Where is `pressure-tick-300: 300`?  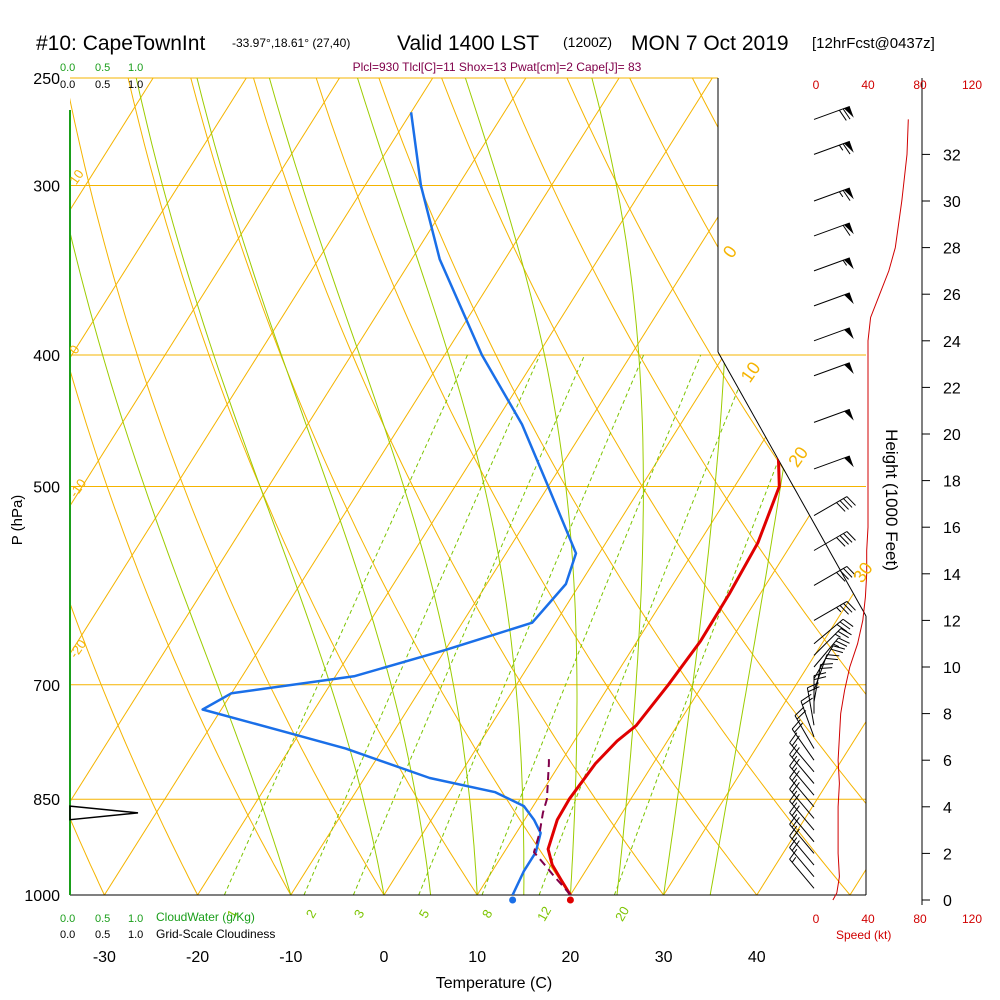 pressure-tick-300: 300 is located at coordinates (46, 186).